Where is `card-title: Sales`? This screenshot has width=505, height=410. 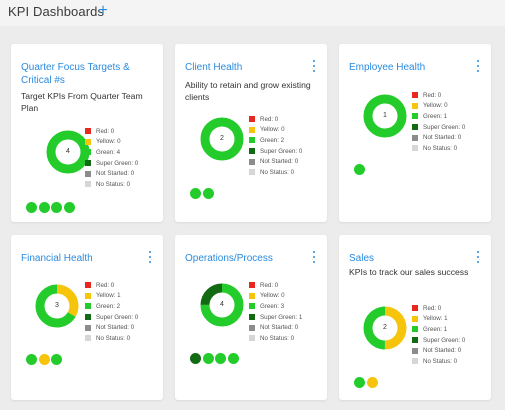
card-title: Sales is located at coordinates (362, 258).